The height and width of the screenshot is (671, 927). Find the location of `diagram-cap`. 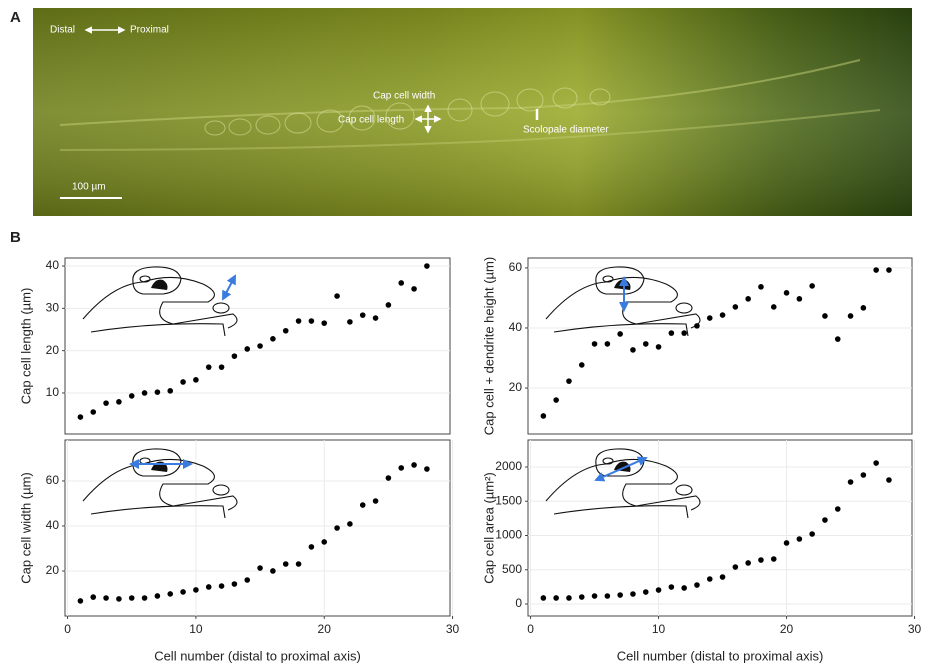

diagram-cap is located at coordinates (159, 284).